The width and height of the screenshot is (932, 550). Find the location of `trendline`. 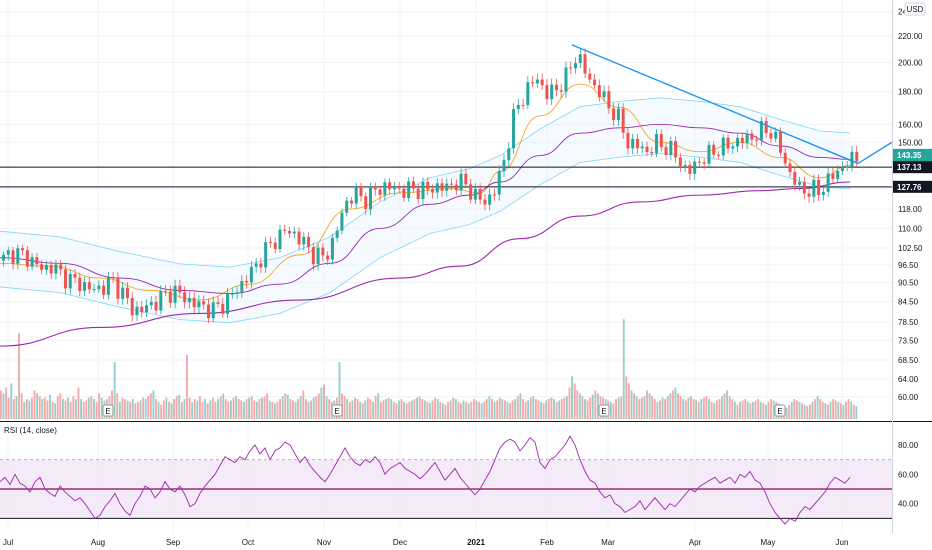

trendline is located at coordinates (731, 104).